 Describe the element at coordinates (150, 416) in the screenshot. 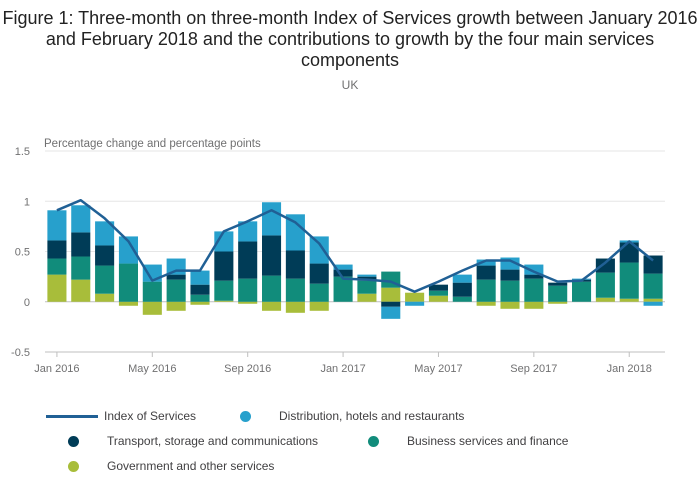

I see `legend-label: Index of Services` at that location.